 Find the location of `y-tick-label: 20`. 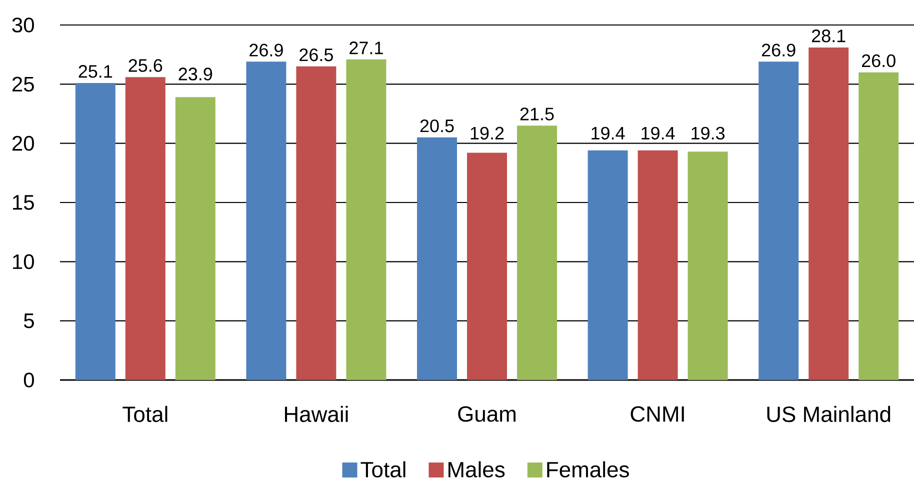

y-tick-label: 20 is located at coordinates (23, 143).